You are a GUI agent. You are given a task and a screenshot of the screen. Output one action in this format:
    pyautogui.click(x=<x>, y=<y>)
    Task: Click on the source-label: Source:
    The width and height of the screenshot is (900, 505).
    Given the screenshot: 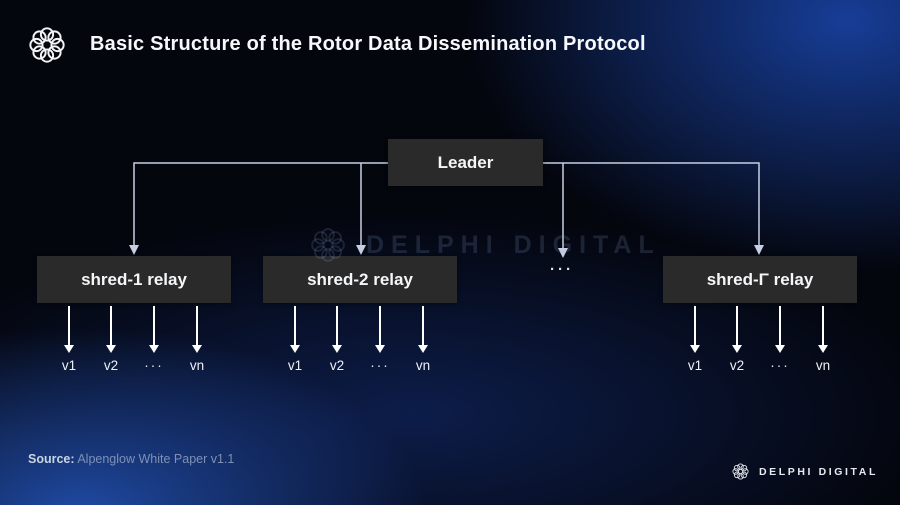 What is the action you would take?
    pyautogui.click(x=51, y=459)
    